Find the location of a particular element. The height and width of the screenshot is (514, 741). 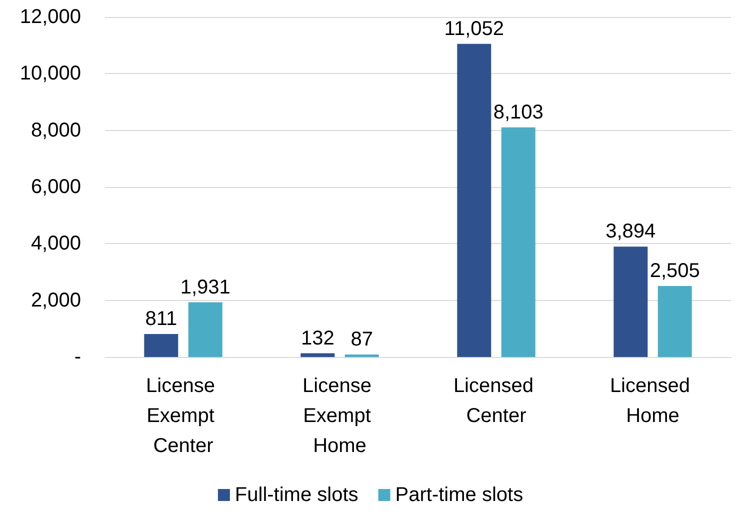

y-tick-label: - is located at coordinates (77, 357).